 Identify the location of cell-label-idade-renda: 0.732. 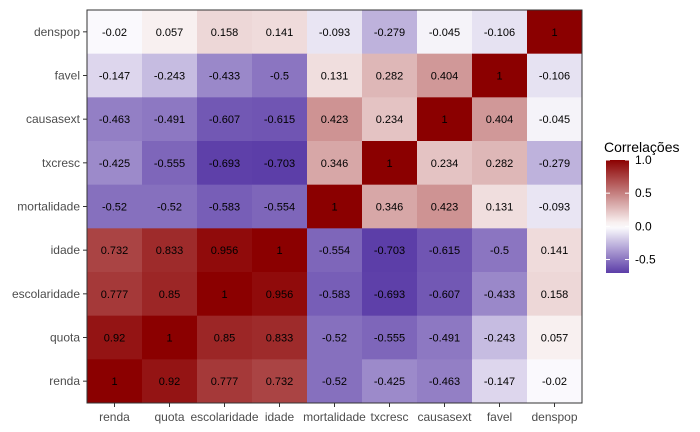
(115, 251).